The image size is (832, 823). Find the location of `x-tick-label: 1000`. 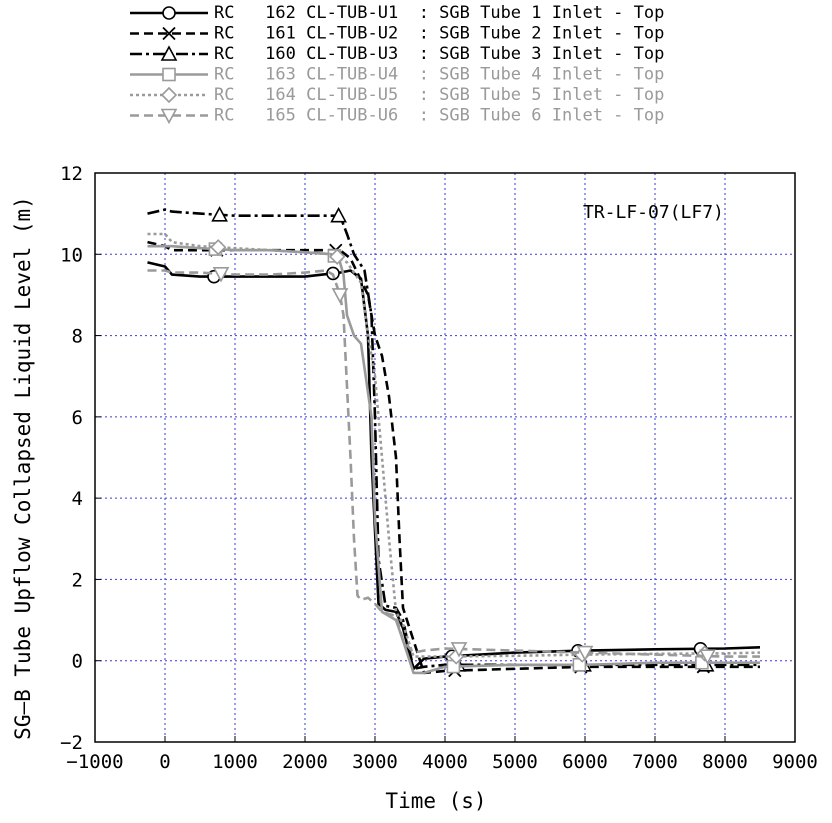

x-tick-label: 1000 is located at coordinates (235, 762).